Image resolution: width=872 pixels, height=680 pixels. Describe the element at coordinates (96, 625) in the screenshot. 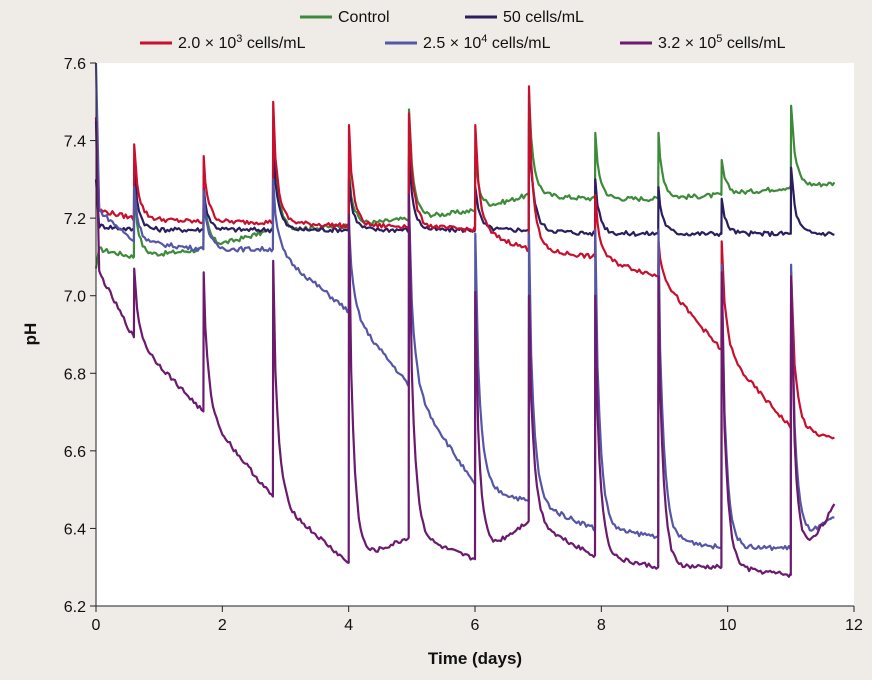

I see `x-tick-label: 0` at that location.